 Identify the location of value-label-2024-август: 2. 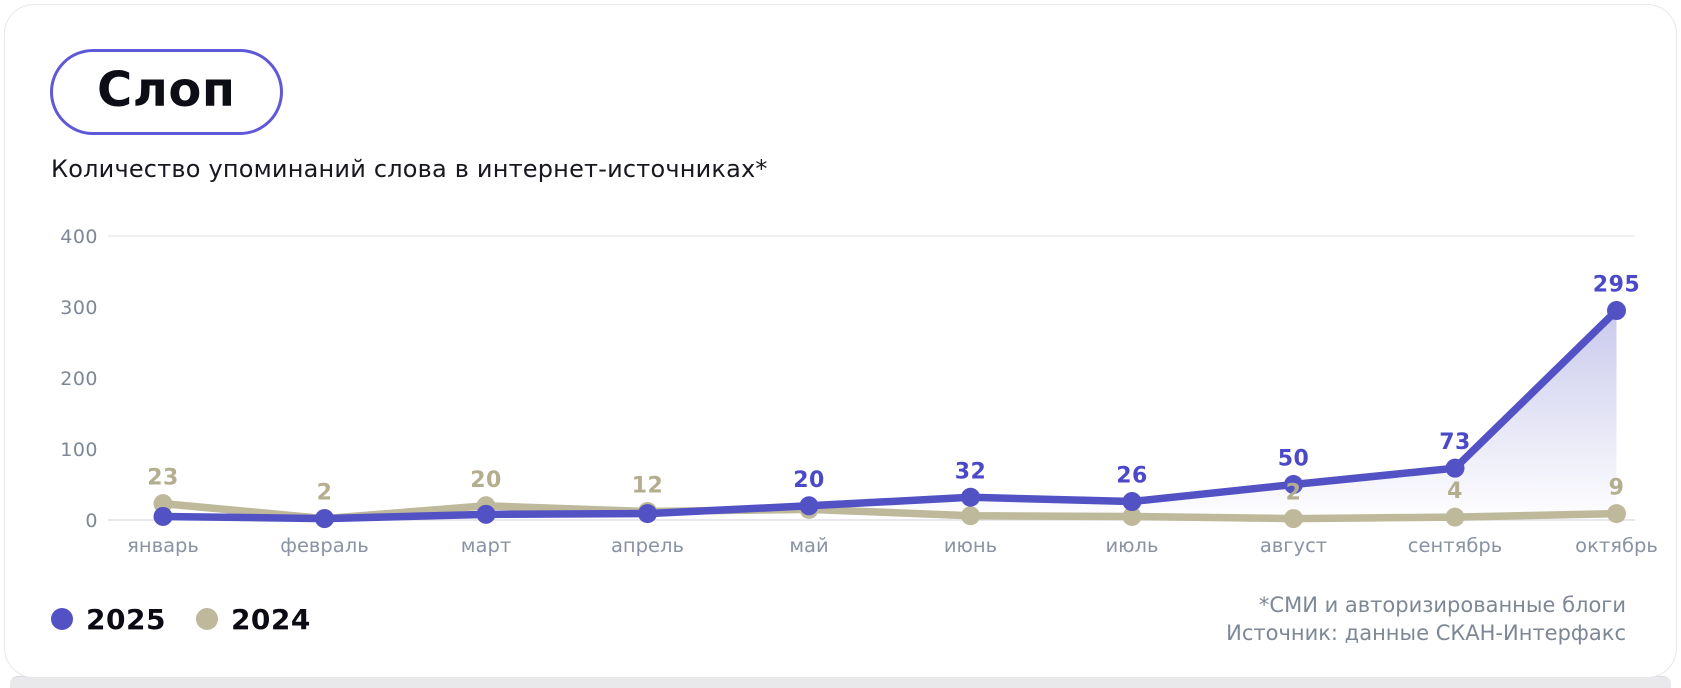
(1294, 493).